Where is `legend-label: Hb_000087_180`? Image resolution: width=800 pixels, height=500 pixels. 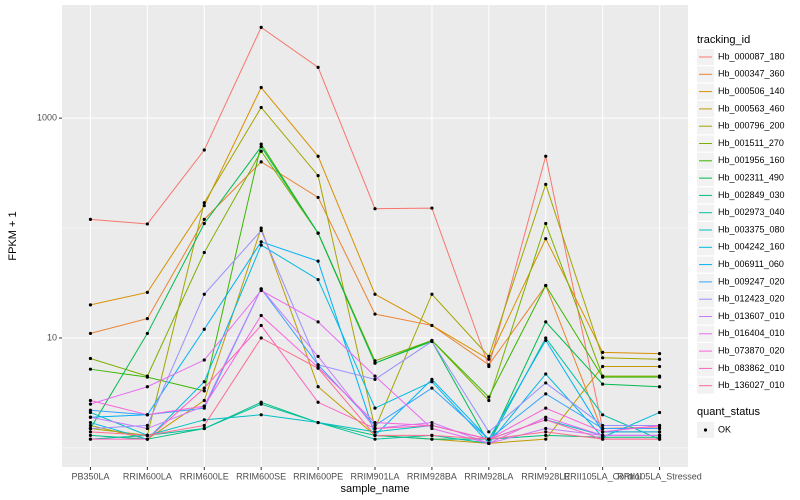
legend-label: Hb_000087_180 is located at coordinates (751, 56).